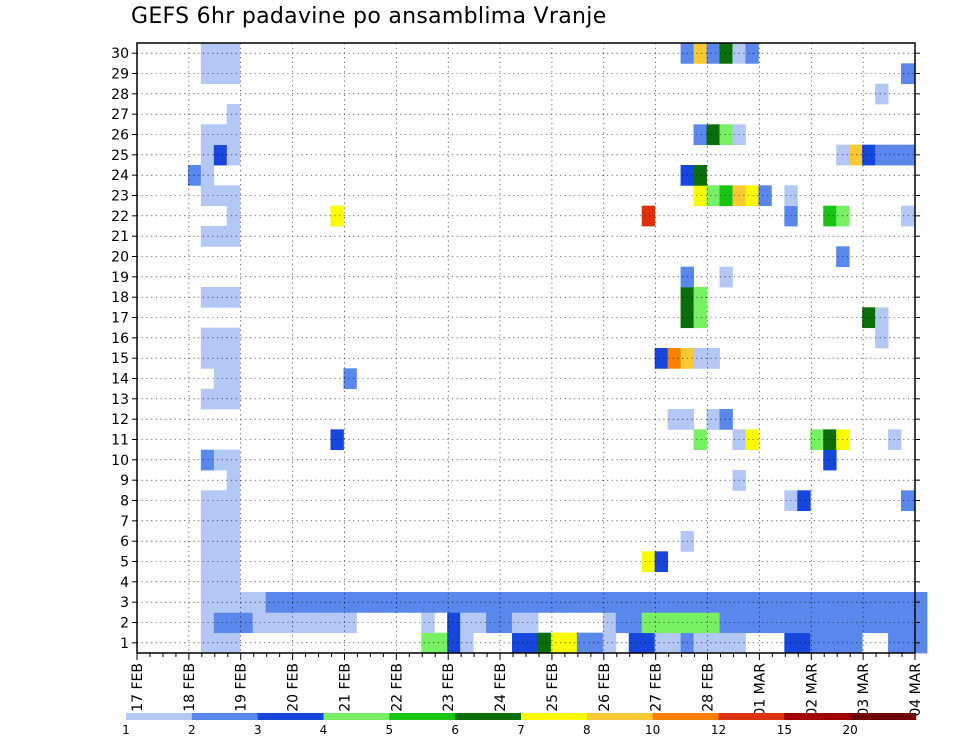  I want to click on colorbar-label: 1, so click(126, 730).